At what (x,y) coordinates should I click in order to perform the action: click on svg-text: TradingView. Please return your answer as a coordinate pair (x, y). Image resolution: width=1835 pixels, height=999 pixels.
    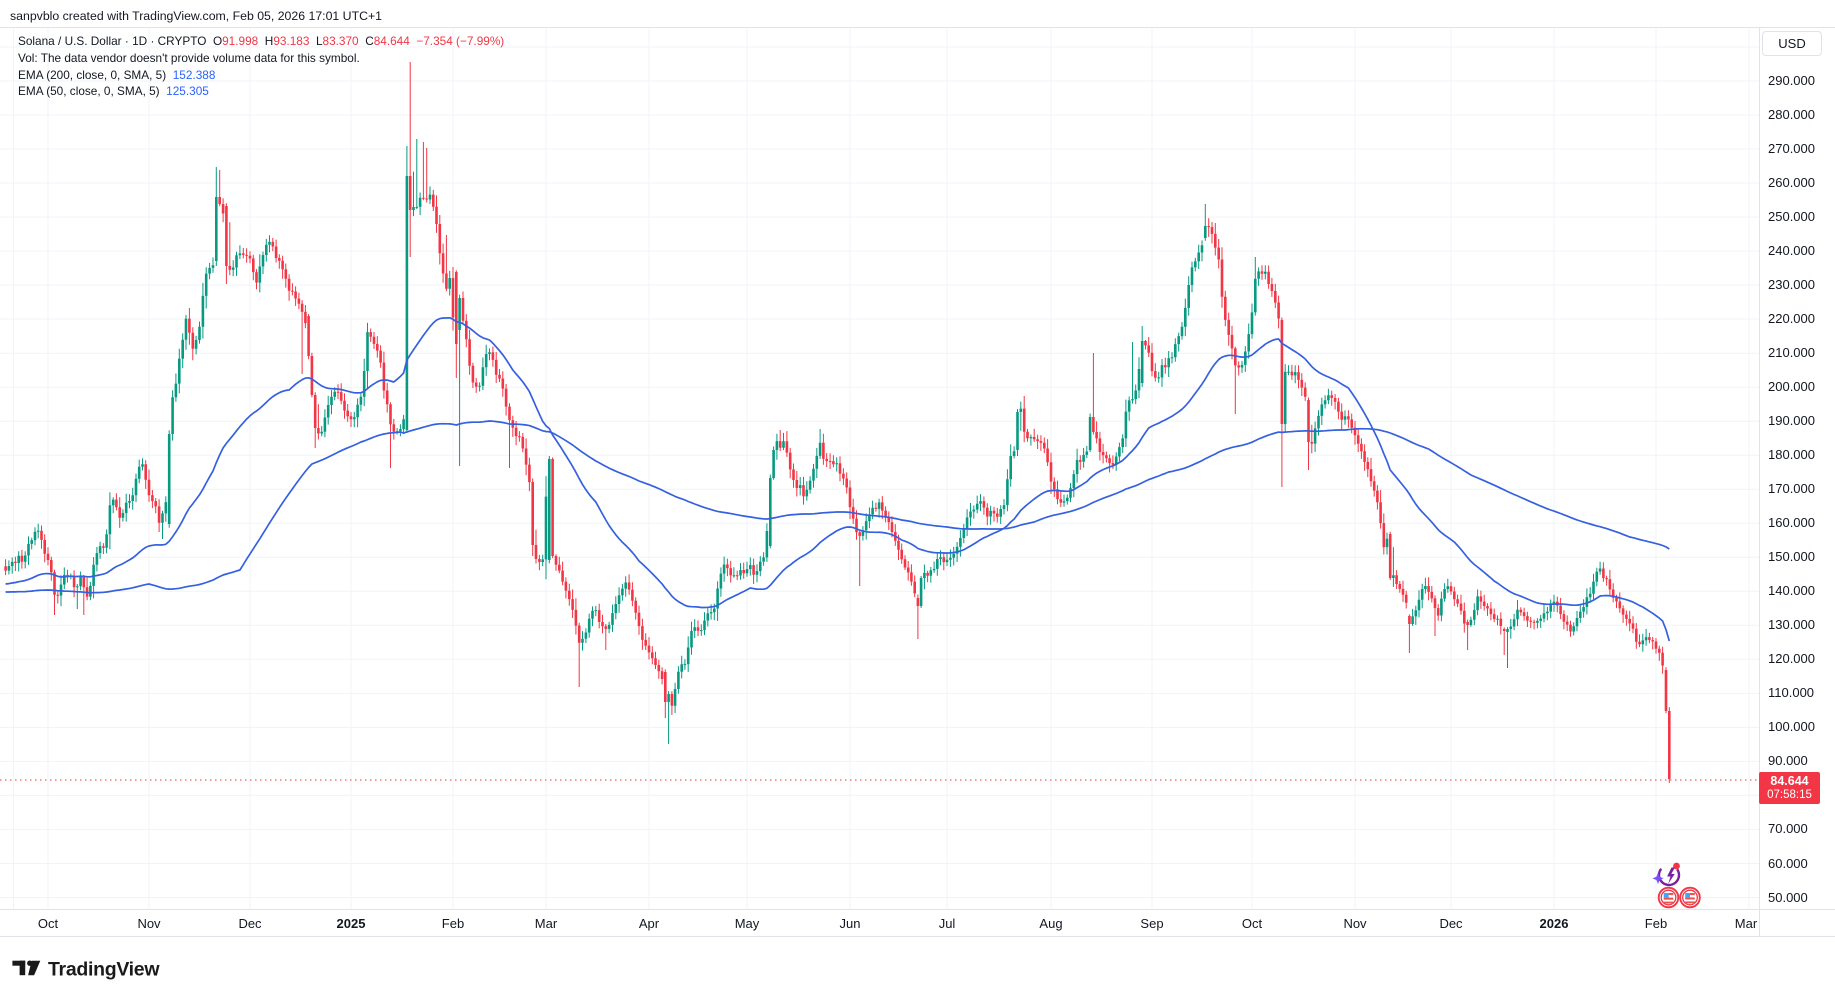
    Looking at the image, I should click on (104, 970).